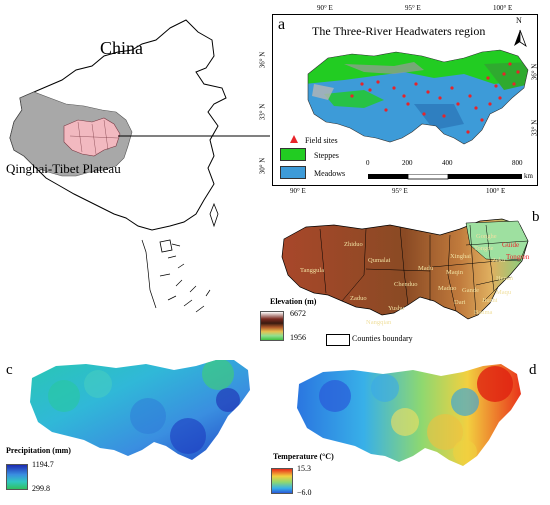  Describe the element at coordinates (298, 337) in the screenshot. I see `elevation-legend-min: 1956` at that location.